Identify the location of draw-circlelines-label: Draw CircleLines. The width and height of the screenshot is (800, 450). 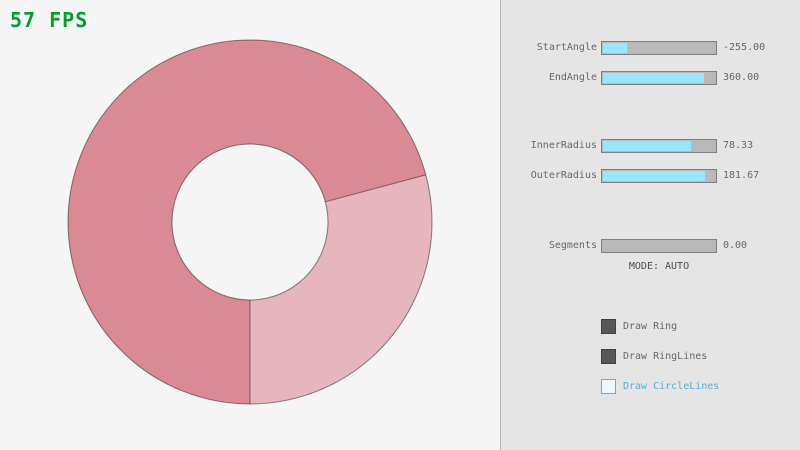
(671, 386).